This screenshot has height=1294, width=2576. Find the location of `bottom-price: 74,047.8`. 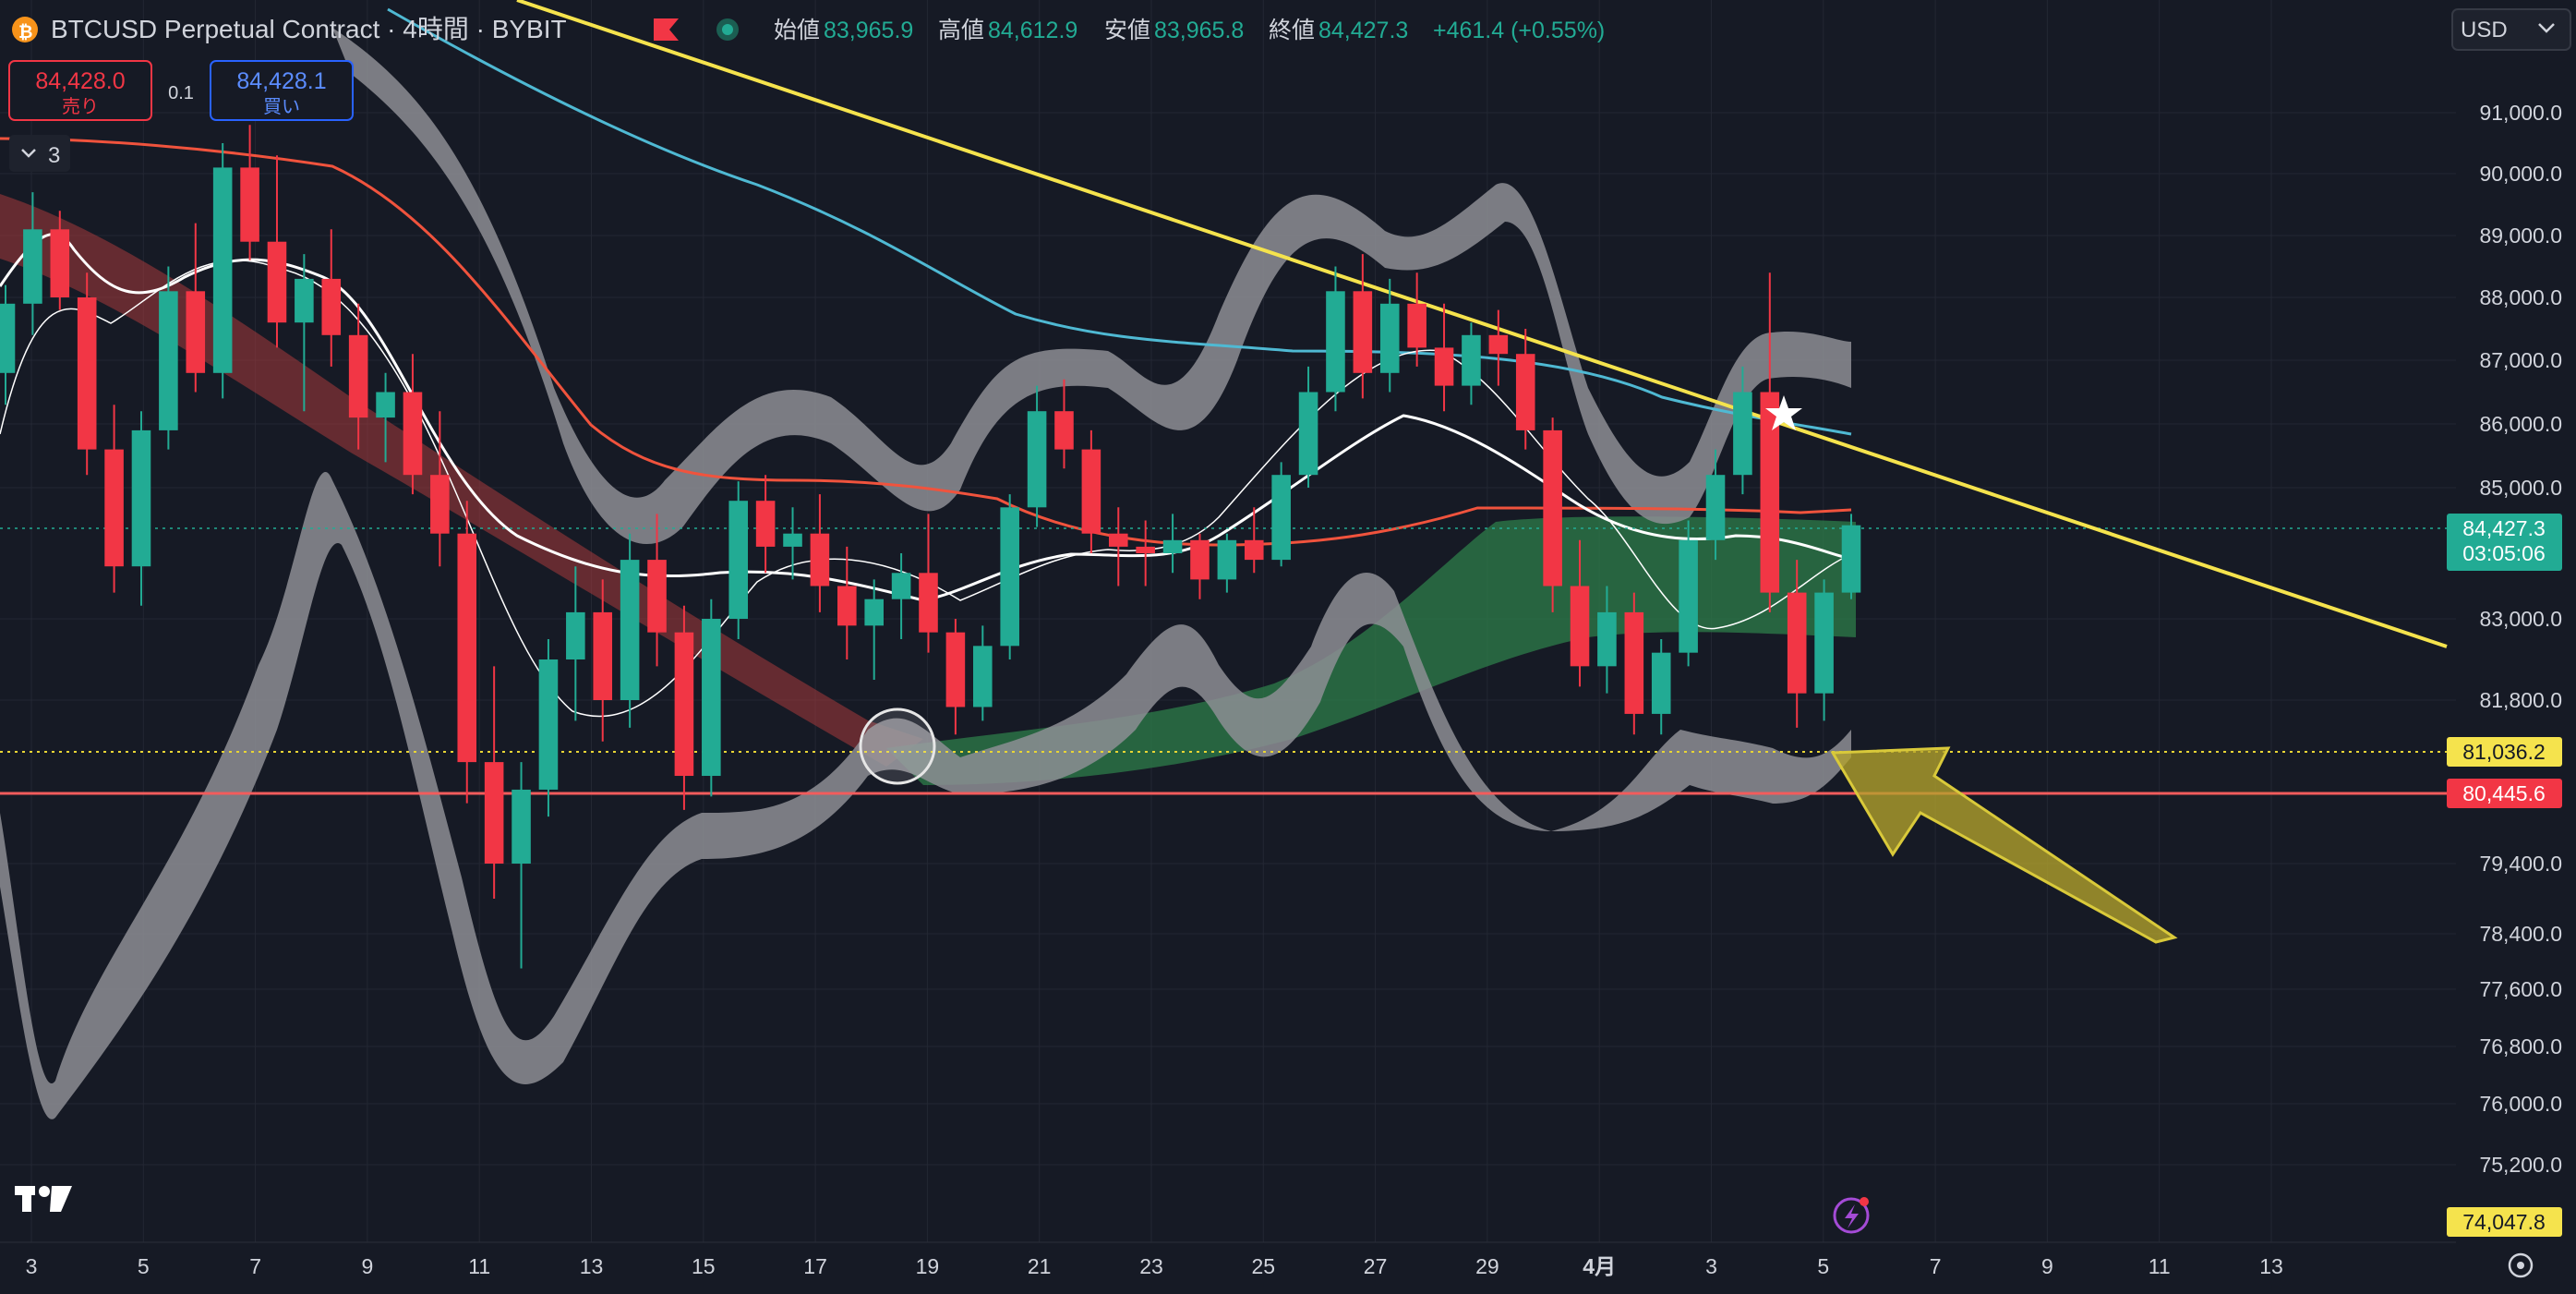

bottom-price: 74,047.8 is located at coordinates (2504, 1222).